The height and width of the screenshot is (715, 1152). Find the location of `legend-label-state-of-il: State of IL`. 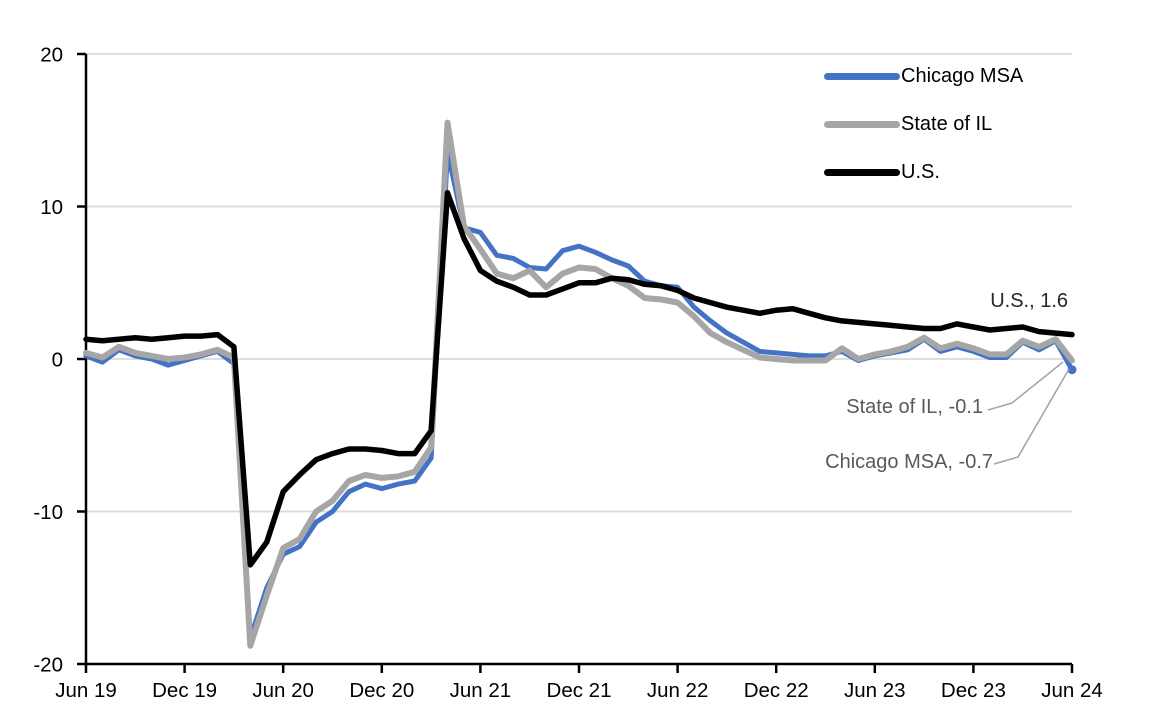

legend-label-state-of-il: State of IL is located at coordinates (947, 124).